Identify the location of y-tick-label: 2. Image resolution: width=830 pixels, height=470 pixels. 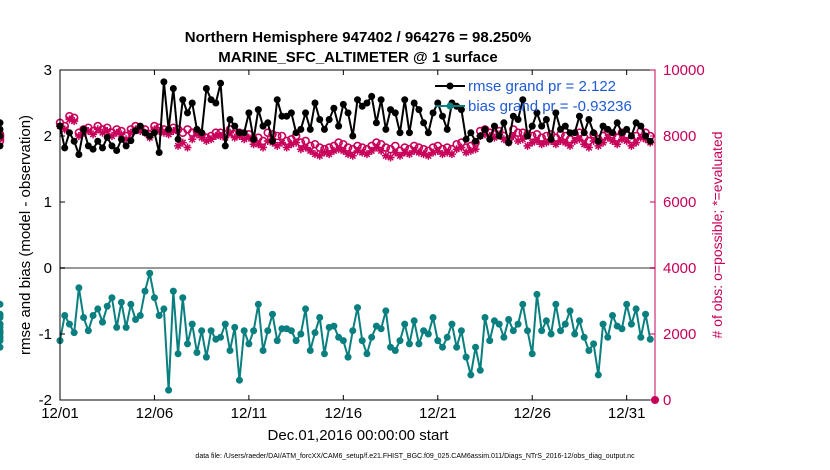
(48, 136).